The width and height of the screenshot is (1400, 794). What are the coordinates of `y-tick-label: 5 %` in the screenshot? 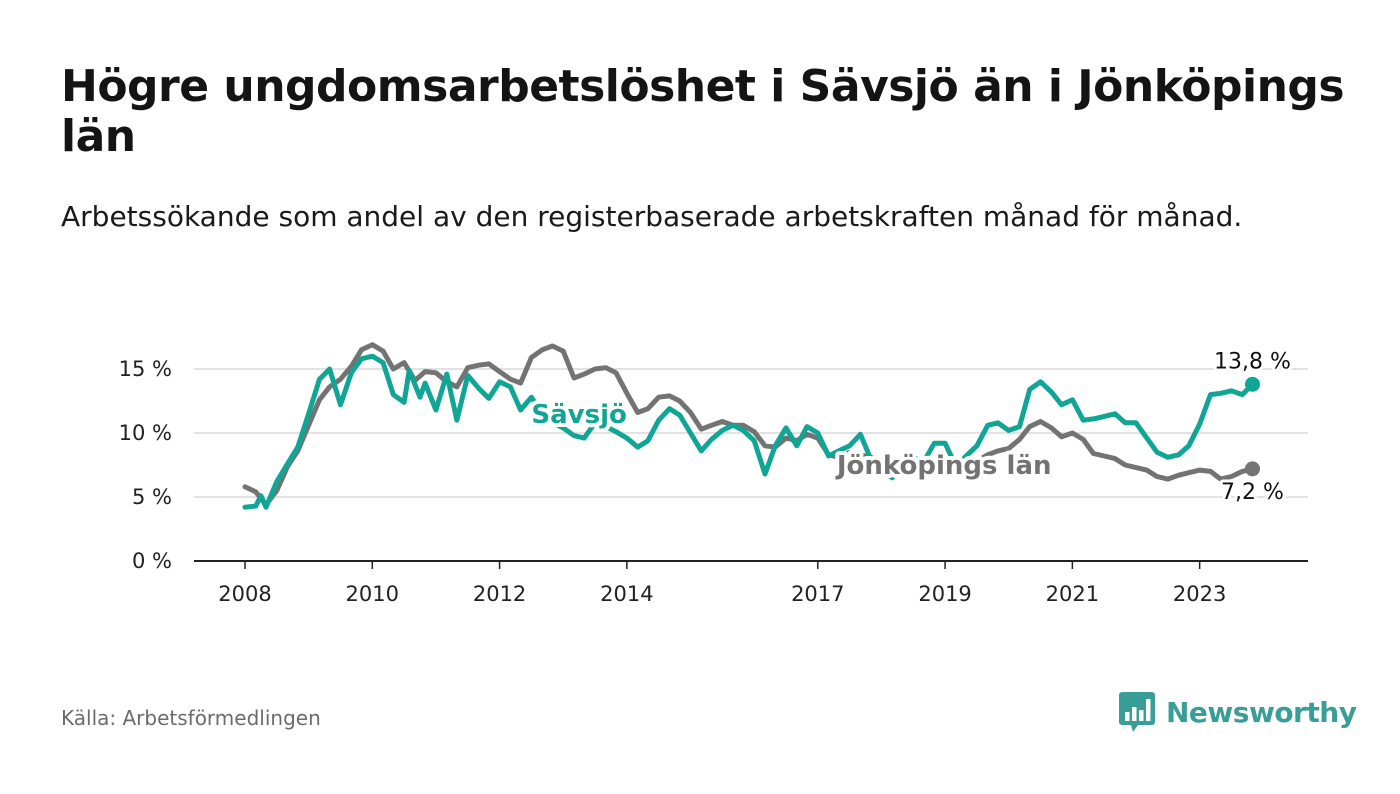 It's located at (152, 497).